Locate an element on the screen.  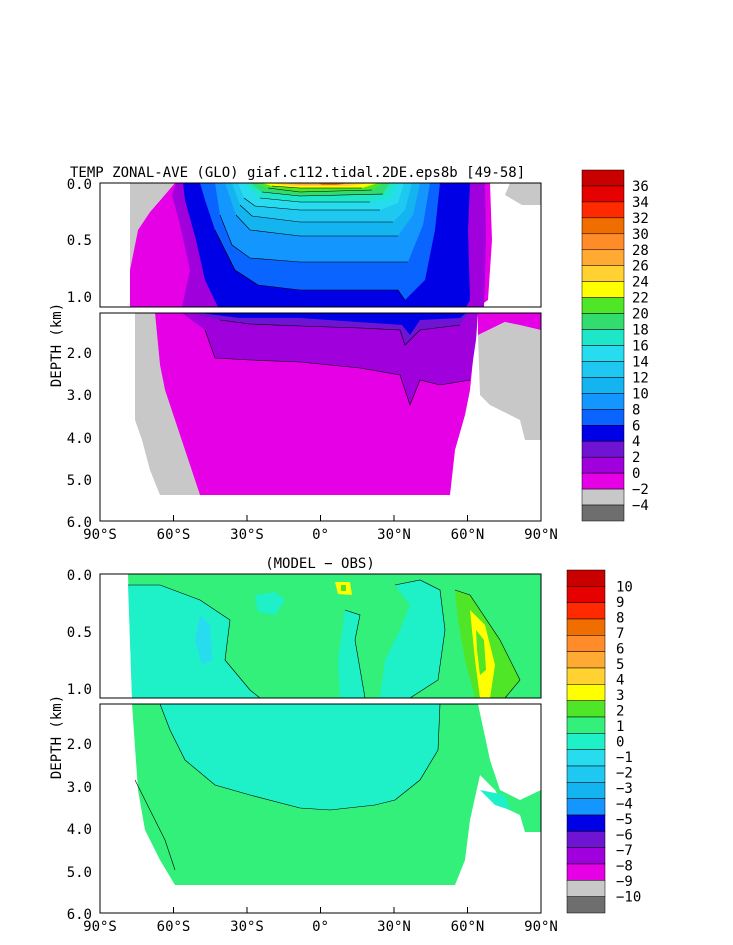
diff-colorbar-label-12: −2 is located at coordinates (624, 774).